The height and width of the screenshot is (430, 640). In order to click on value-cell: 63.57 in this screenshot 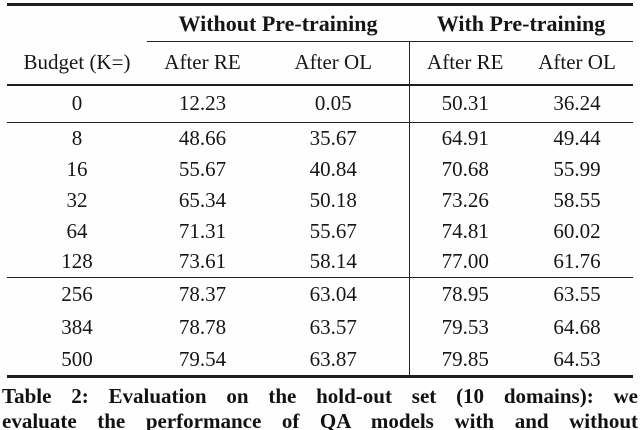, I will do `click(333, 326)`.